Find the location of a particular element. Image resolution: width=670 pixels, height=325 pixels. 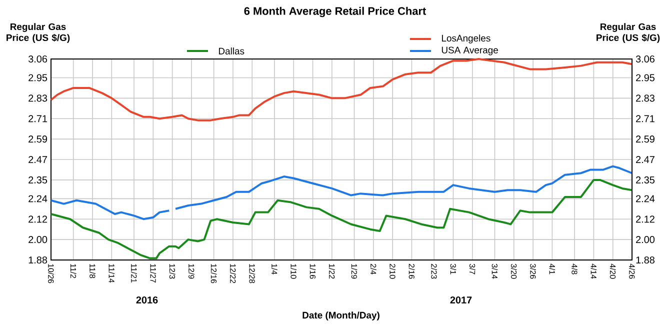

y2-tick-label: 2.83 is located at coordinates (645, 98).